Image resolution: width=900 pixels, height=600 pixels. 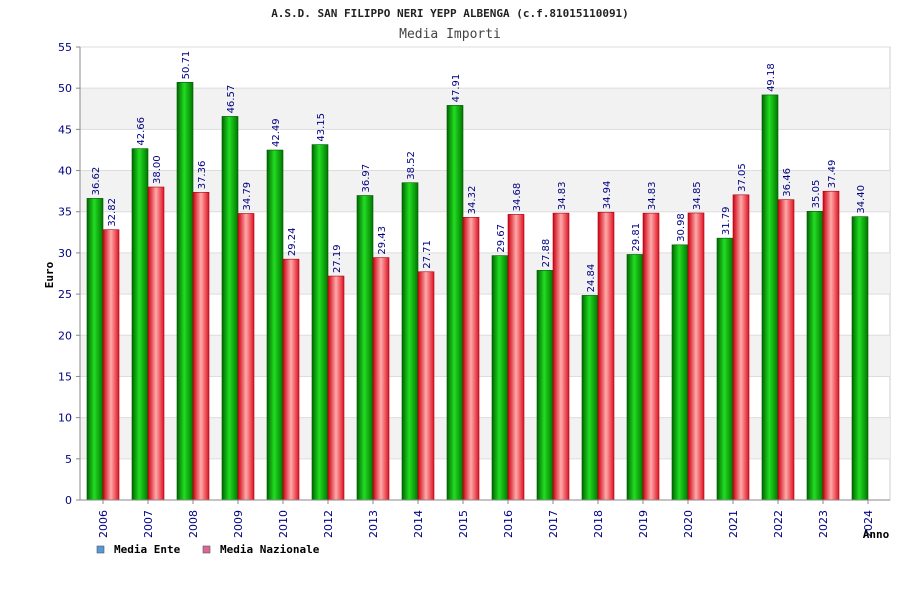 What do you see at coordinates (148, 524) in the screenshot?
I see `x-tick-label: 2007` at bounding box center [148, 524].